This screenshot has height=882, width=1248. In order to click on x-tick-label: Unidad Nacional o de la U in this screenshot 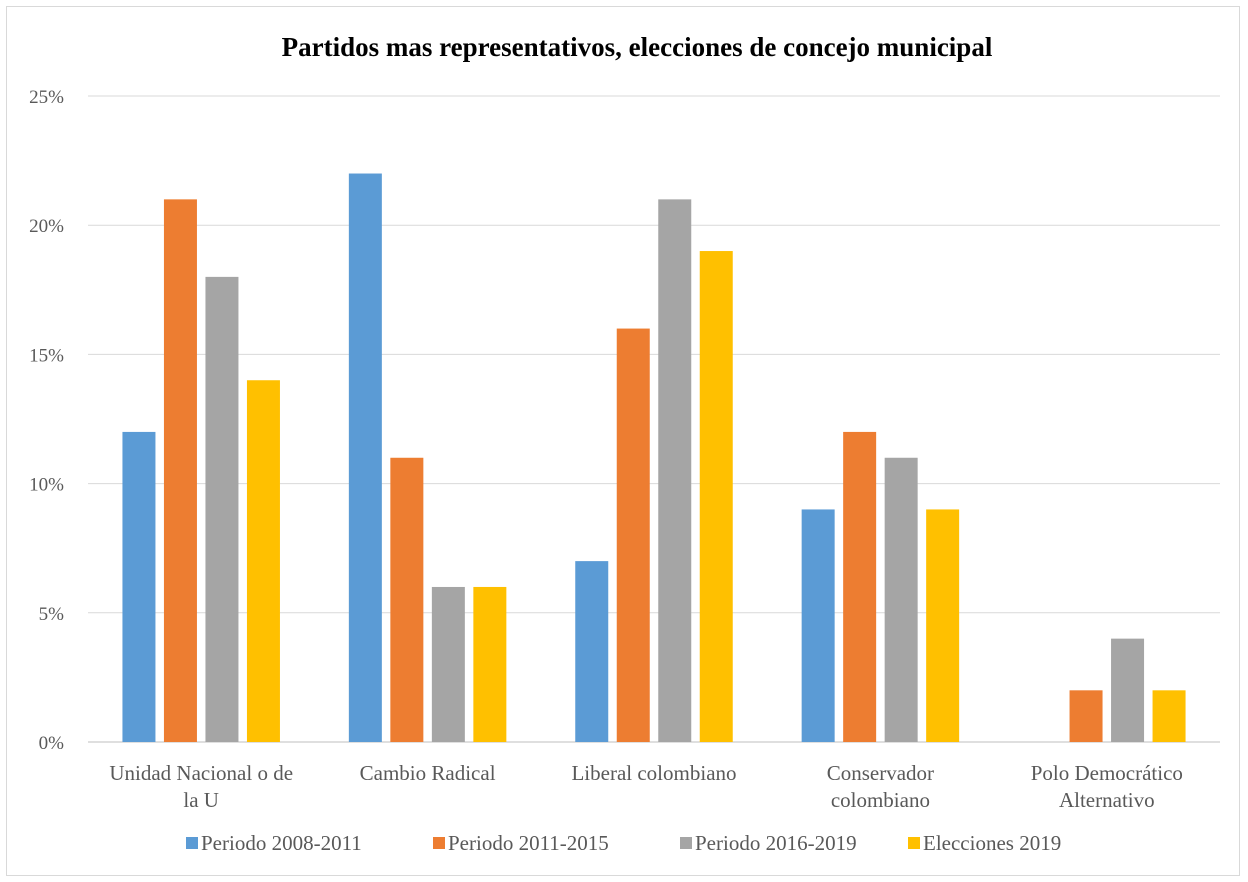, I will do `click(201, 786)`.